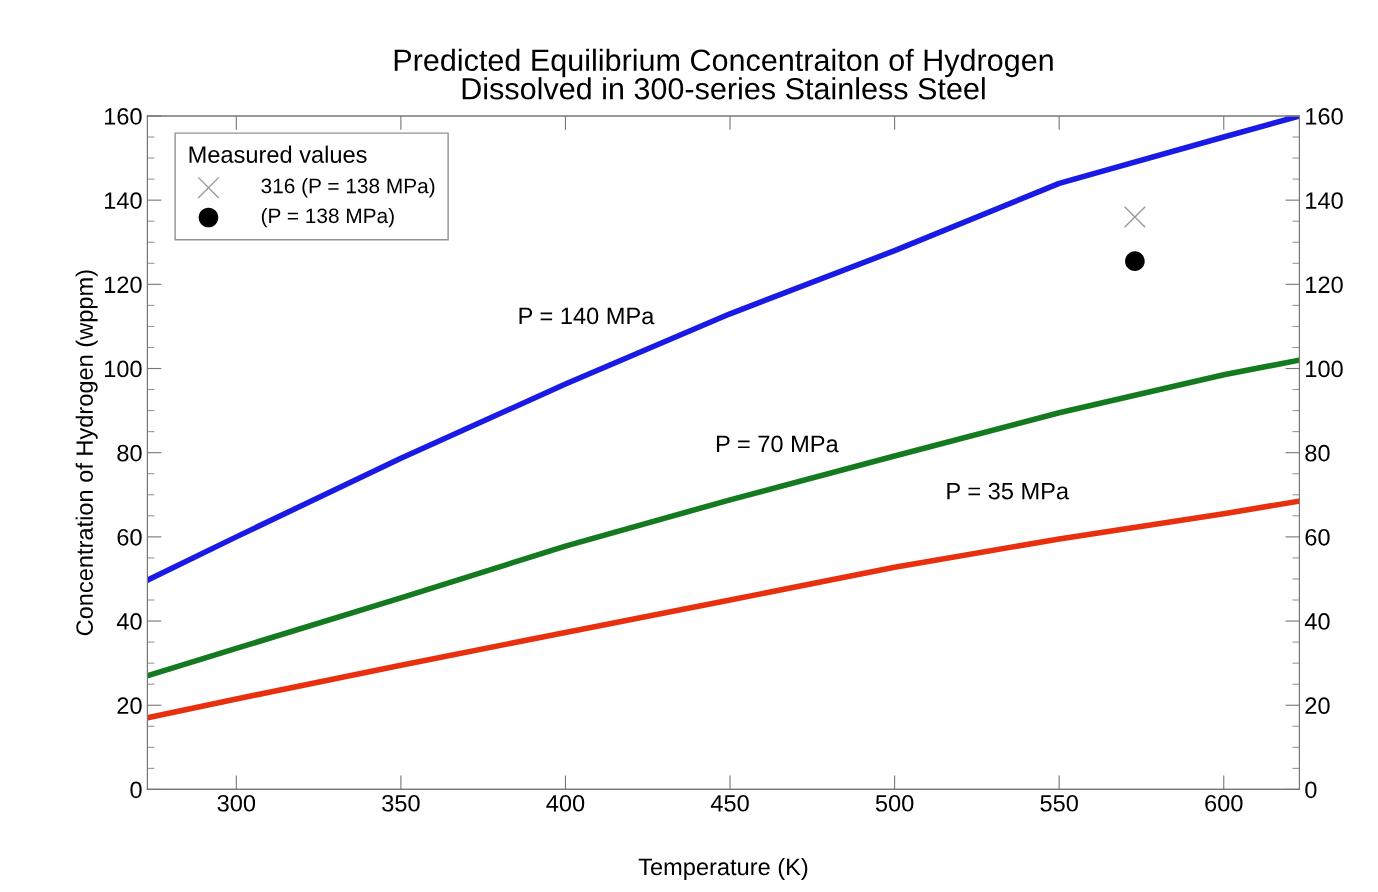 The image size is (1378, 892). Describe the element at coordinates (587, 316) in the screenshot. I see `series-label: P = 140 MPa` at that location.